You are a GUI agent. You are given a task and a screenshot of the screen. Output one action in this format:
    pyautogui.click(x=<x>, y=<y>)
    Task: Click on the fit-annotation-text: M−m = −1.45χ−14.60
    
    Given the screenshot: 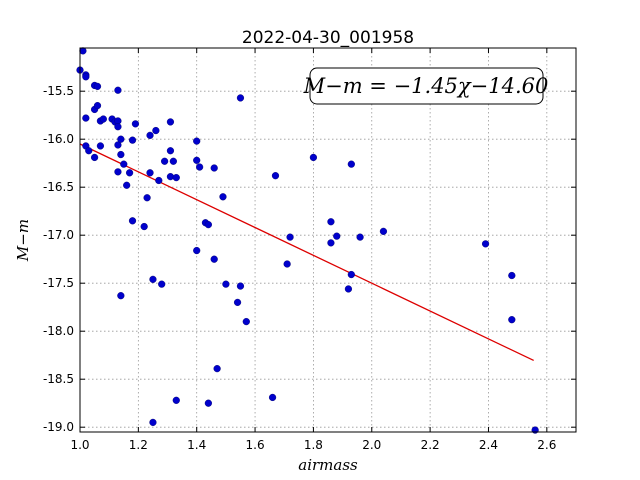 What is the action you would take?
    pyautogui.click(x=426, y=86)
    